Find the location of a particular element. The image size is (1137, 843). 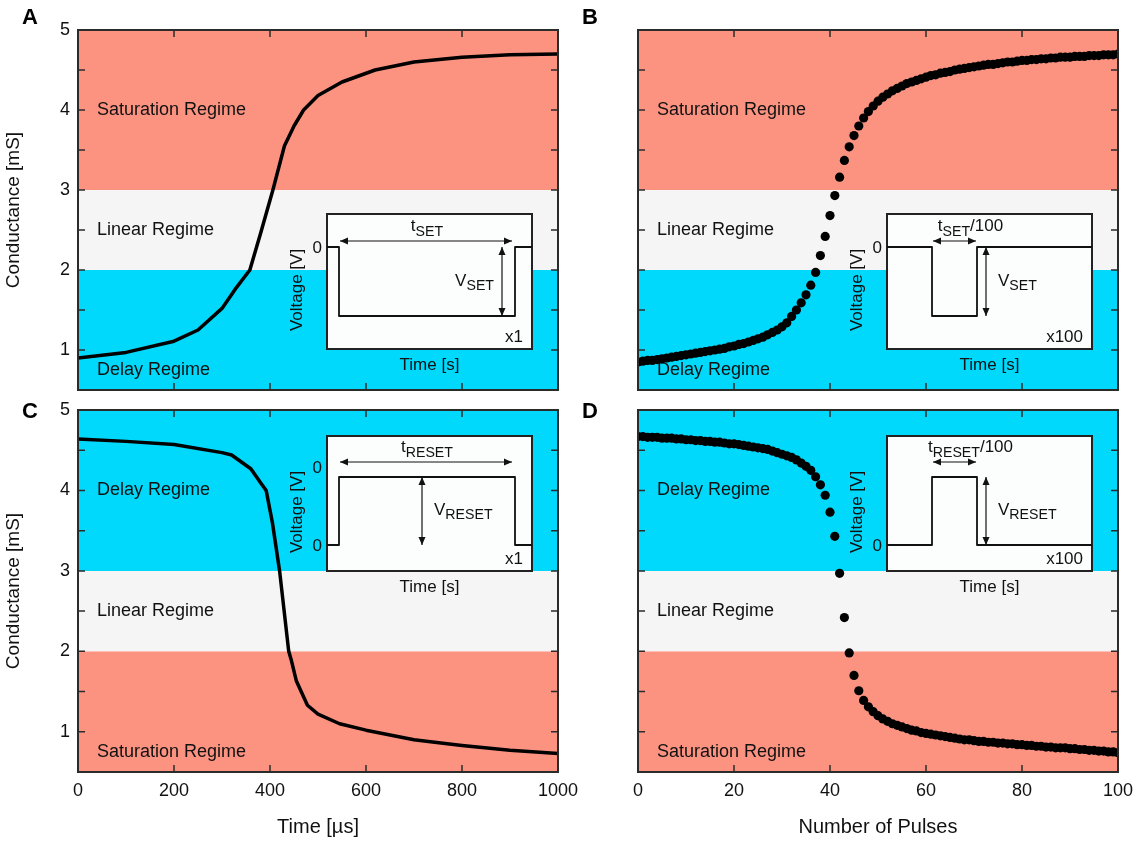

chart-title: C is located at coordinates (30, 411).